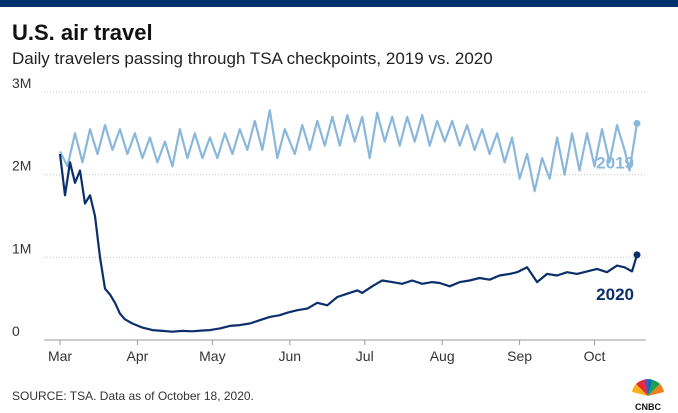 The height and width of the screenshot is (413, 678). I want to click on x-axis-ticks: Mar Apr May Jun Jul Aug Sep Oct, so click(327, 352).